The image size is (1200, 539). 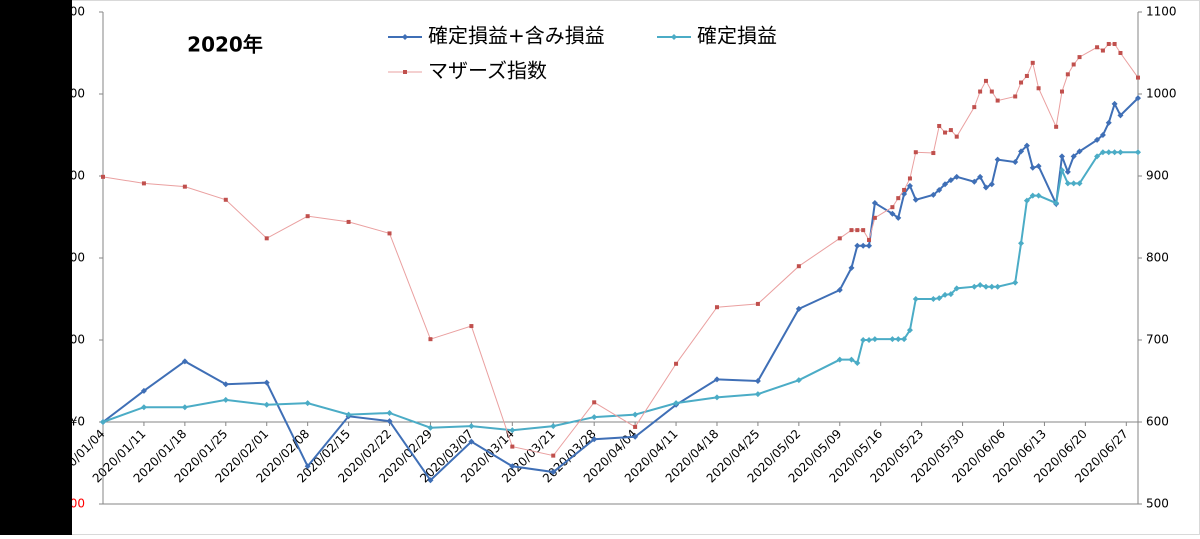 I want to click on legend-label: マザーズ指数, so click(x=487, y=71).